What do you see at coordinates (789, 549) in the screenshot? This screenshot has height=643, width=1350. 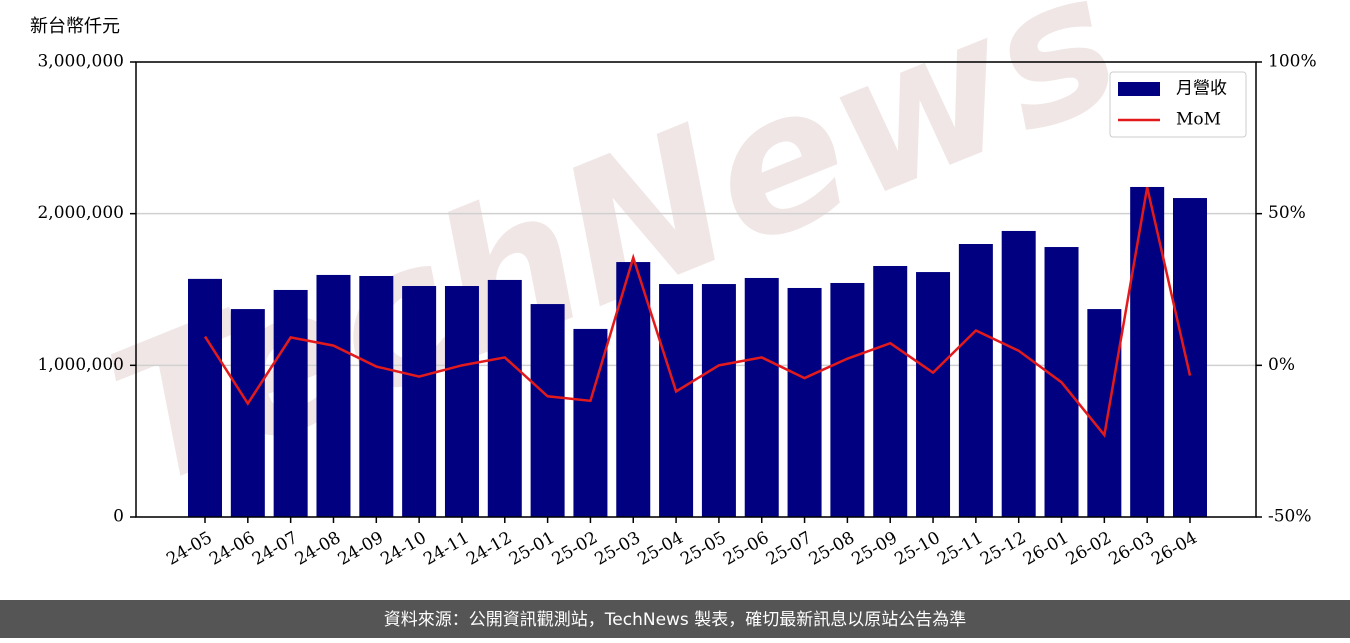 I see `x-tick-label: 25-07` at bounding box center [789, 549].